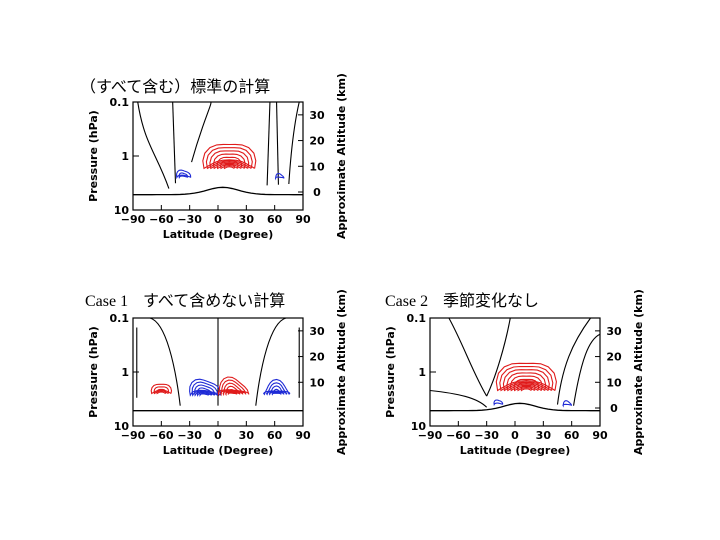 The image size is (720, 540). I want to click on case-label: Case 1, so click(106, 301).